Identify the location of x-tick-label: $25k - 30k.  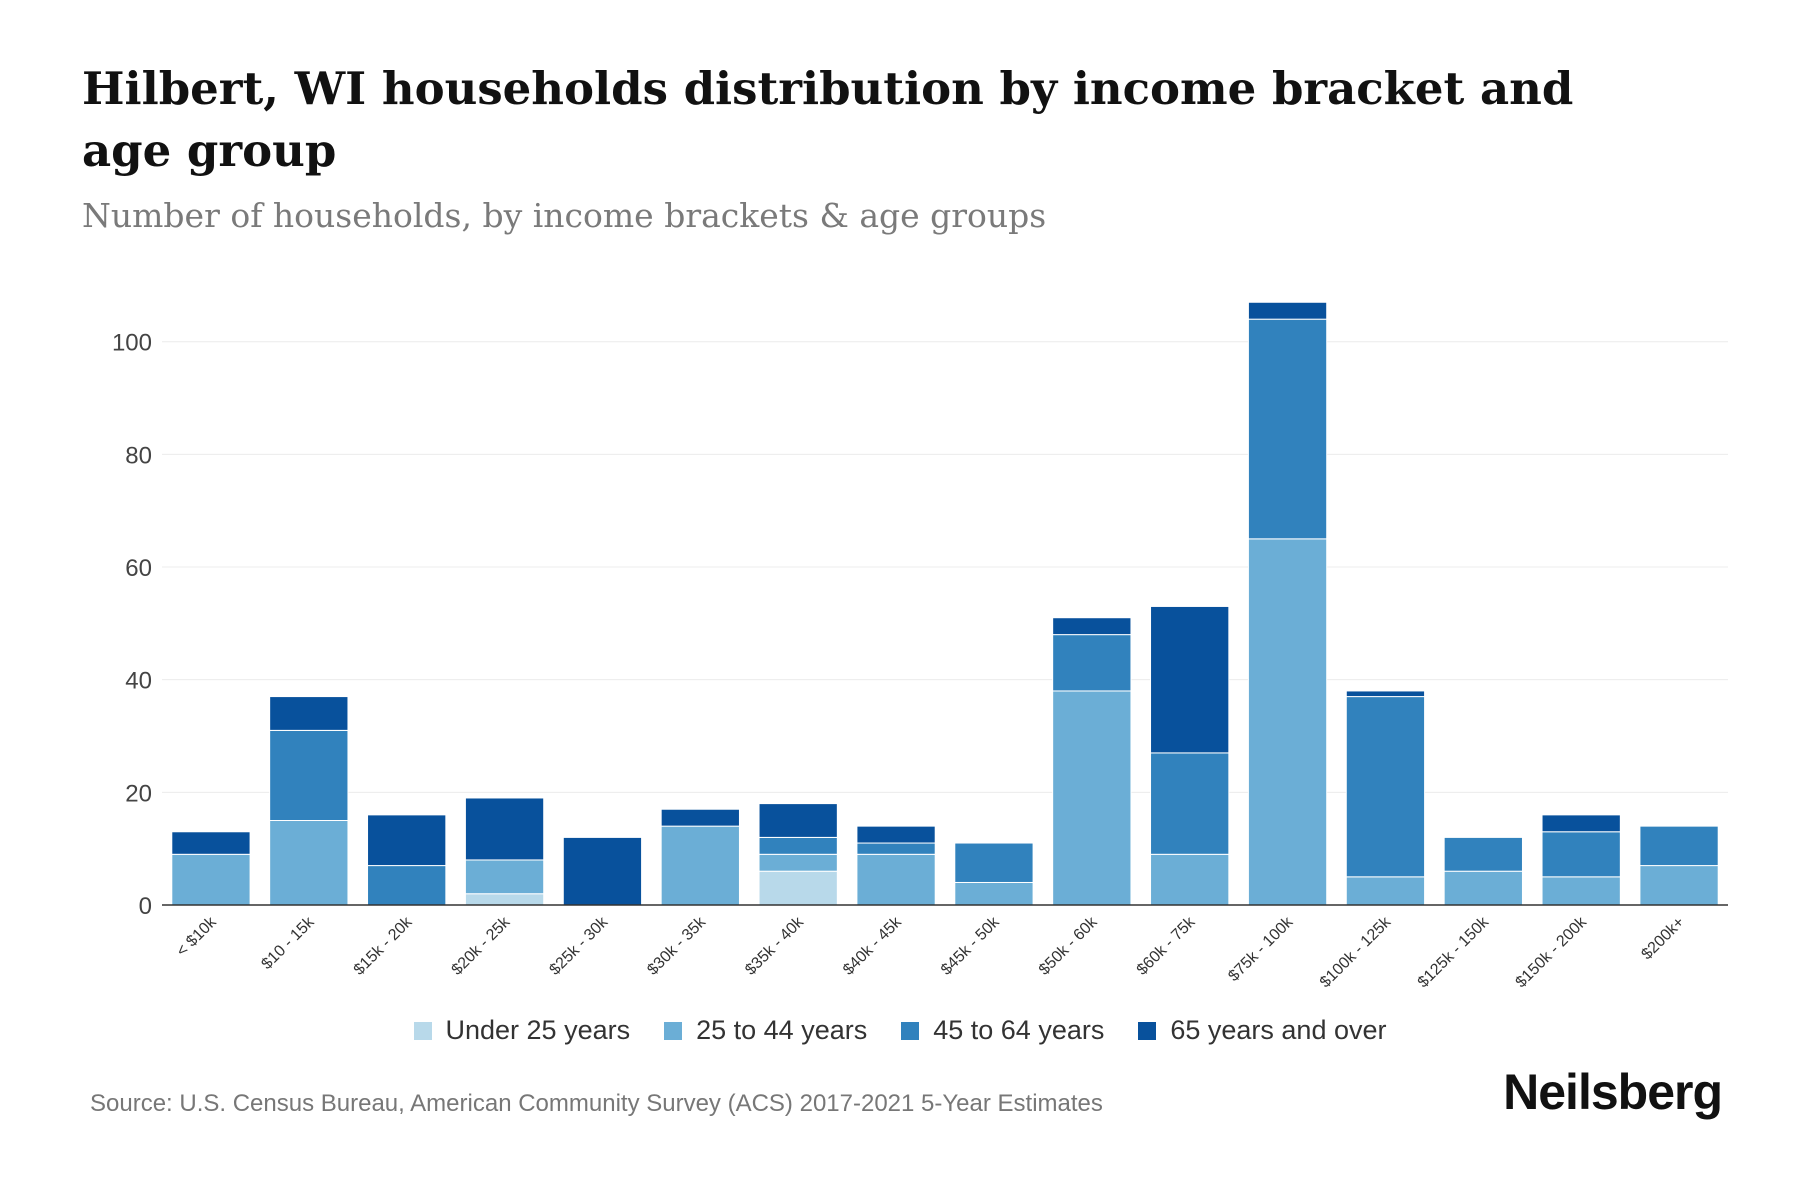
(579, 946).